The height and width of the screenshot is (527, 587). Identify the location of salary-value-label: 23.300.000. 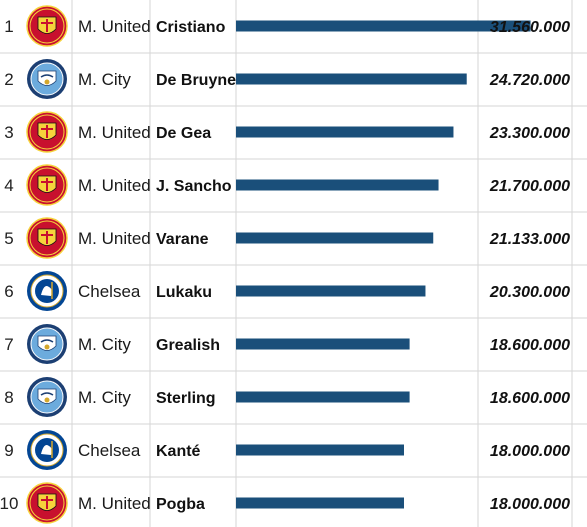
(529, 133).